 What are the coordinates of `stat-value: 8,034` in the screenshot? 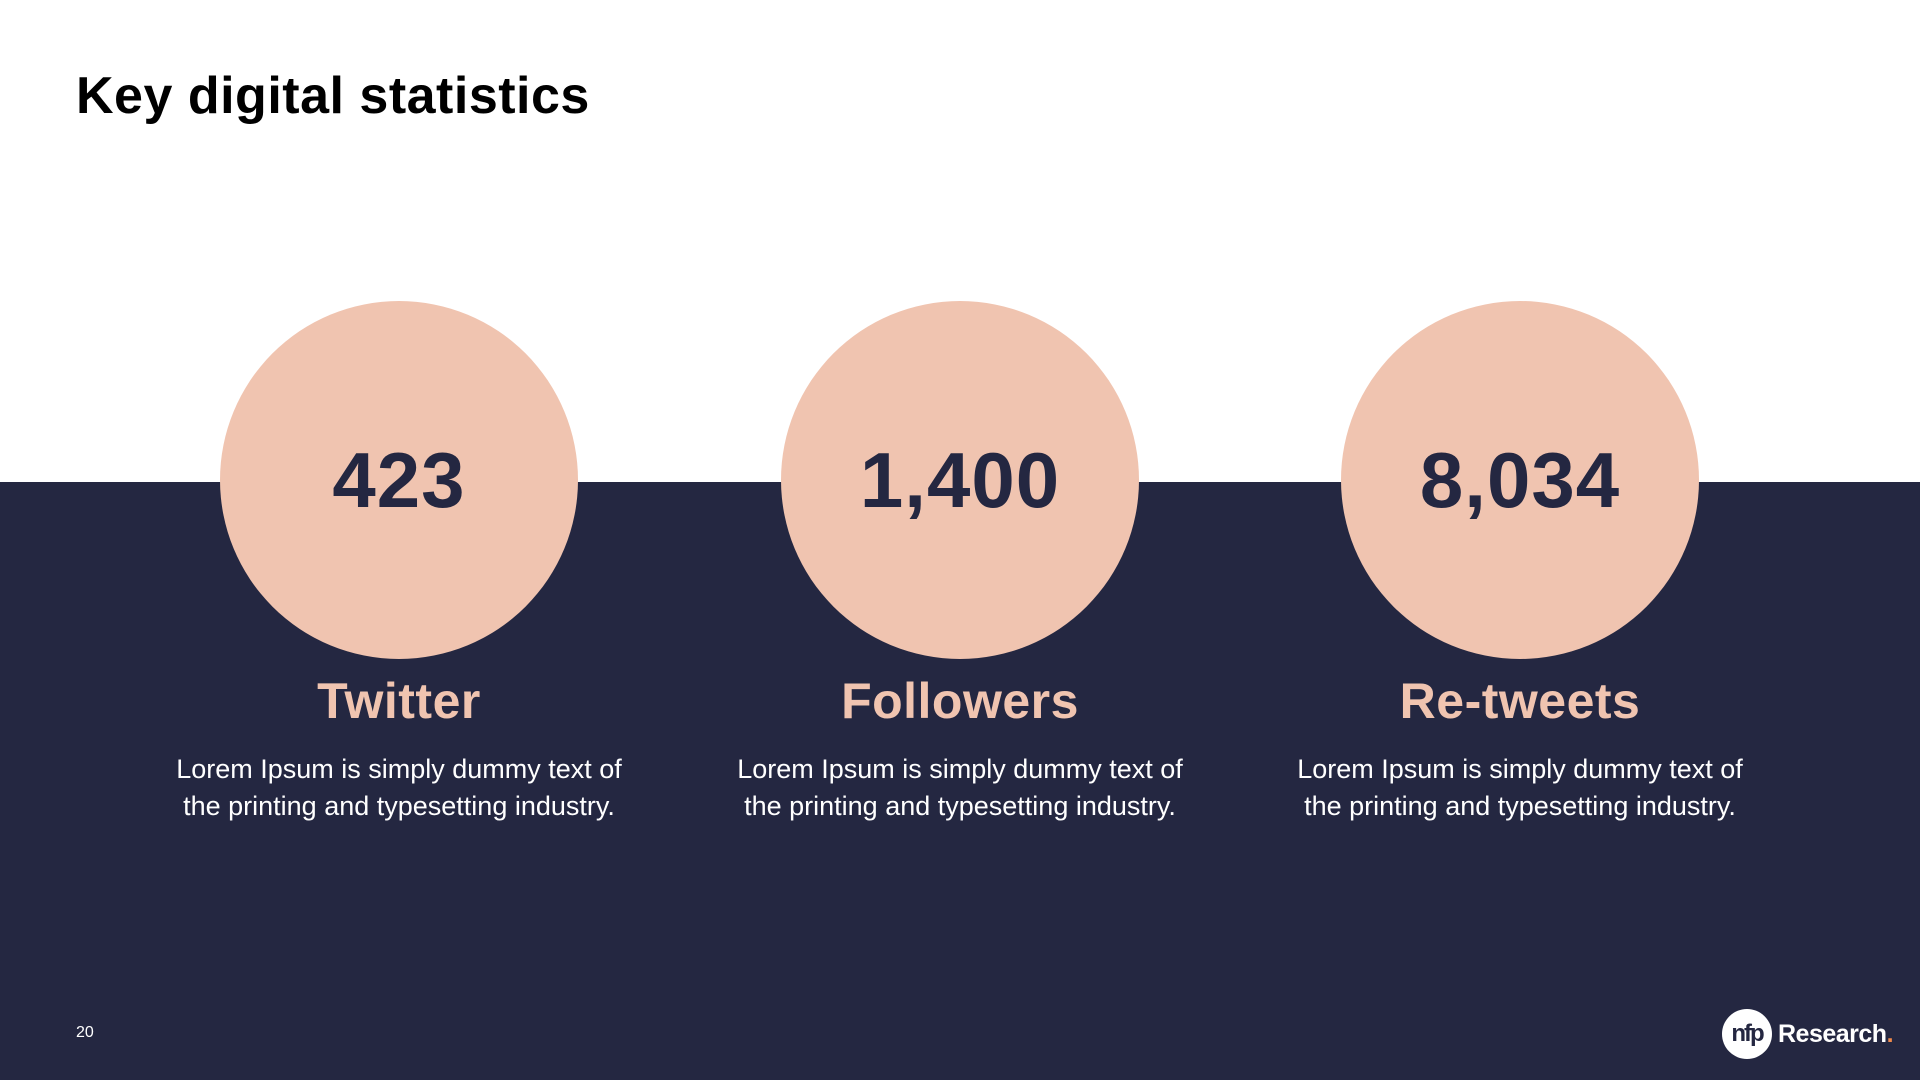 It's located at (1520, 479).